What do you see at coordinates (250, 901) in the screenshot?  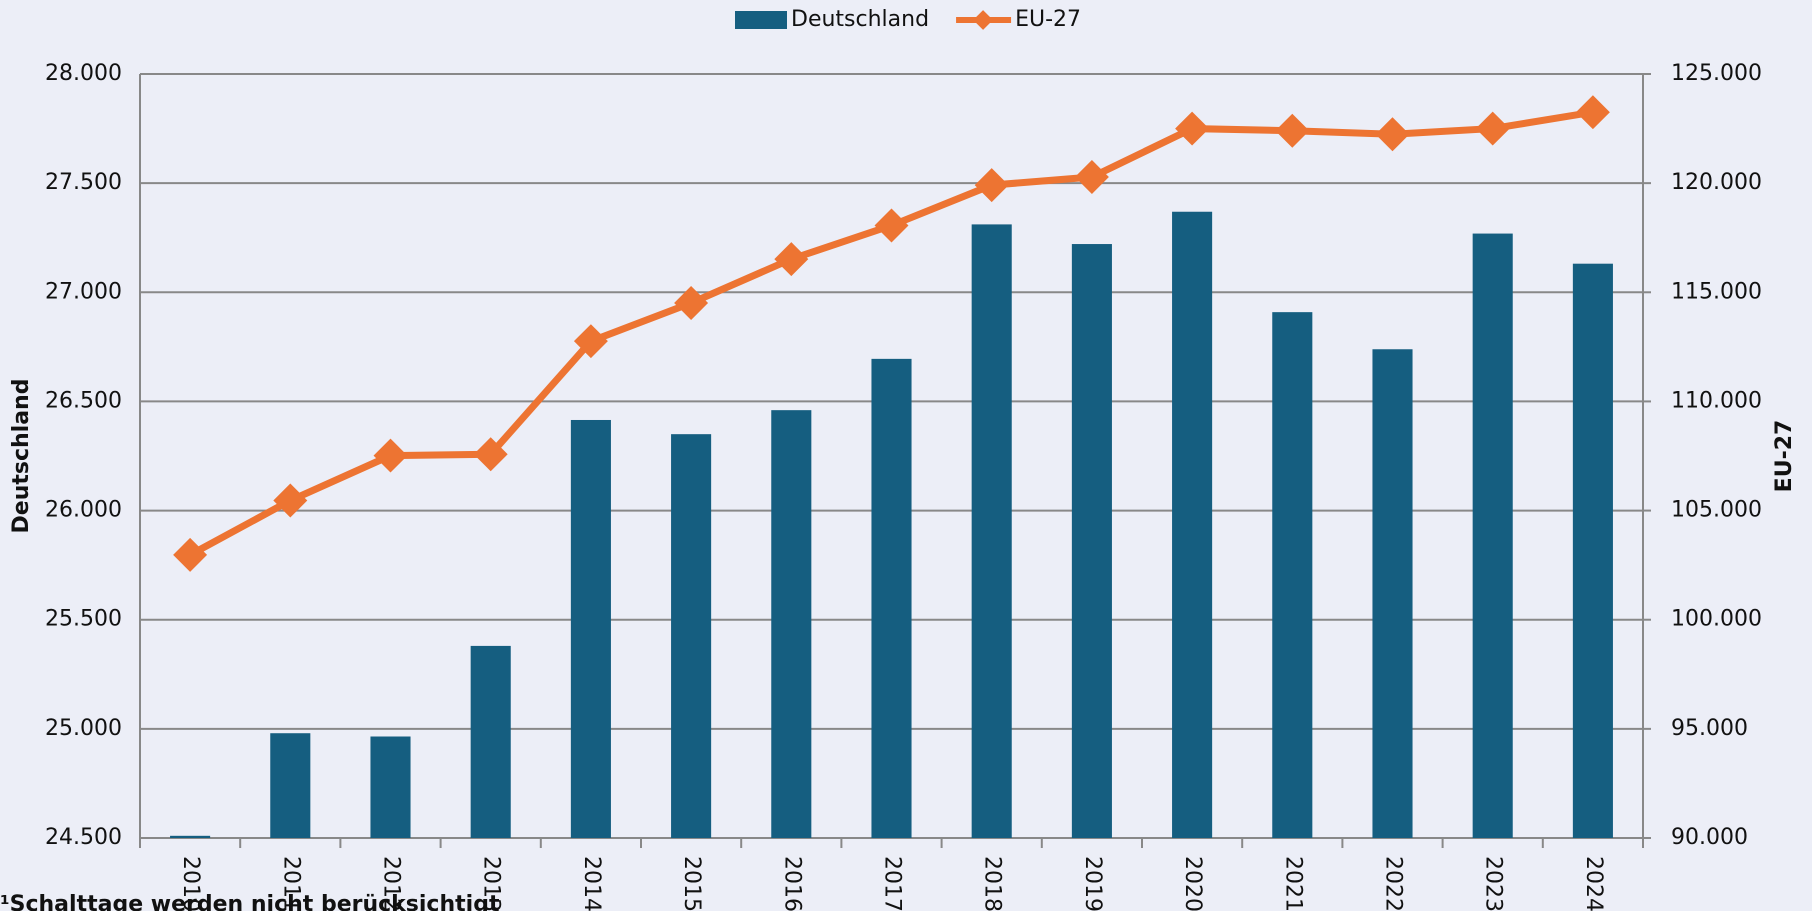 I see `footnote: ¹Schalttage werden nicht berücksichtigt` at bounding box center [250, 901].